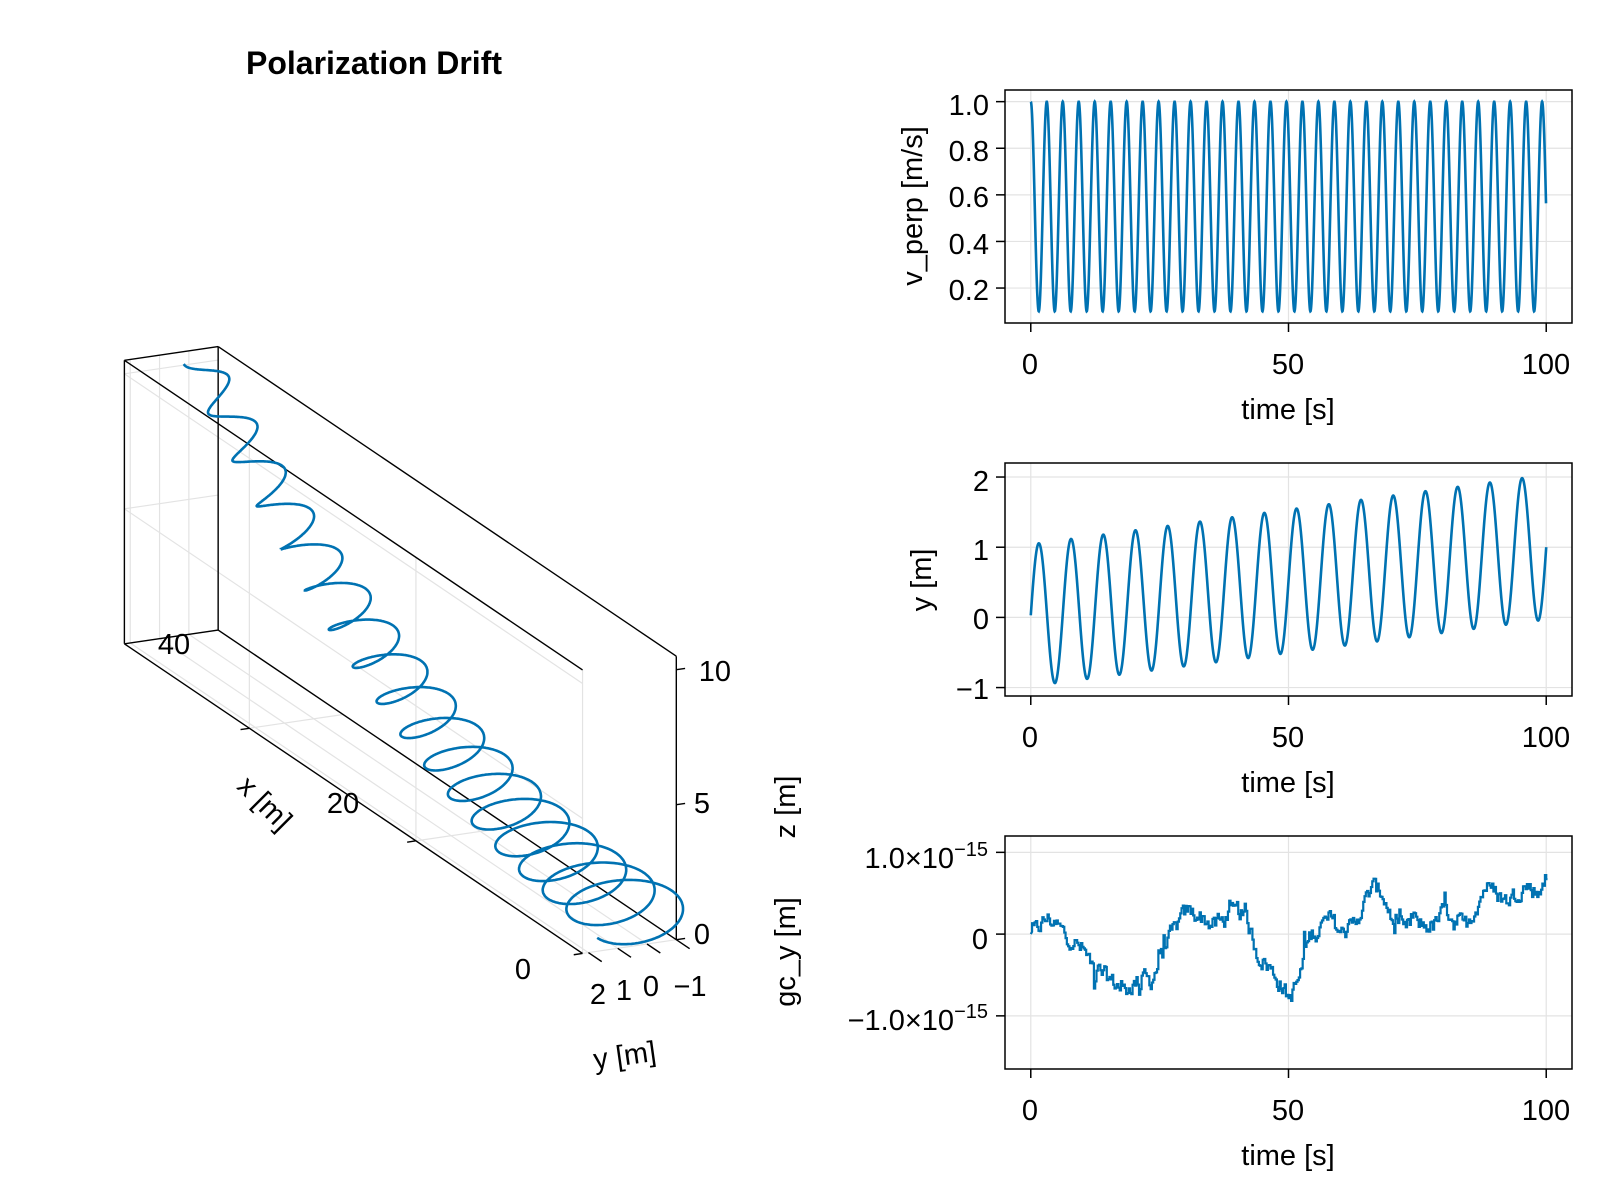  Describe the element at coordinates (786, 807) in the screenshot. I see `z-axis-label: z [m]` at that location.